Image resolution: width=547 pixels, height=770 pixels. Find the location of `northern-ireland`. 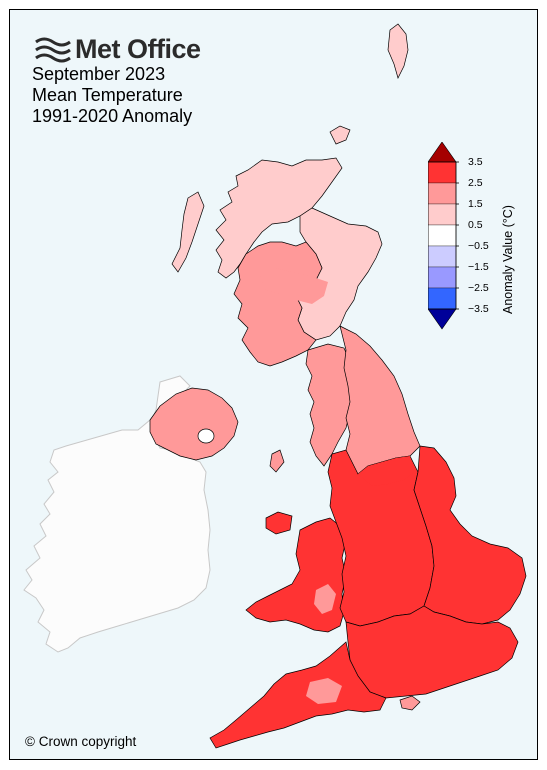

northern-ireland is located at coordinates (194, 424).